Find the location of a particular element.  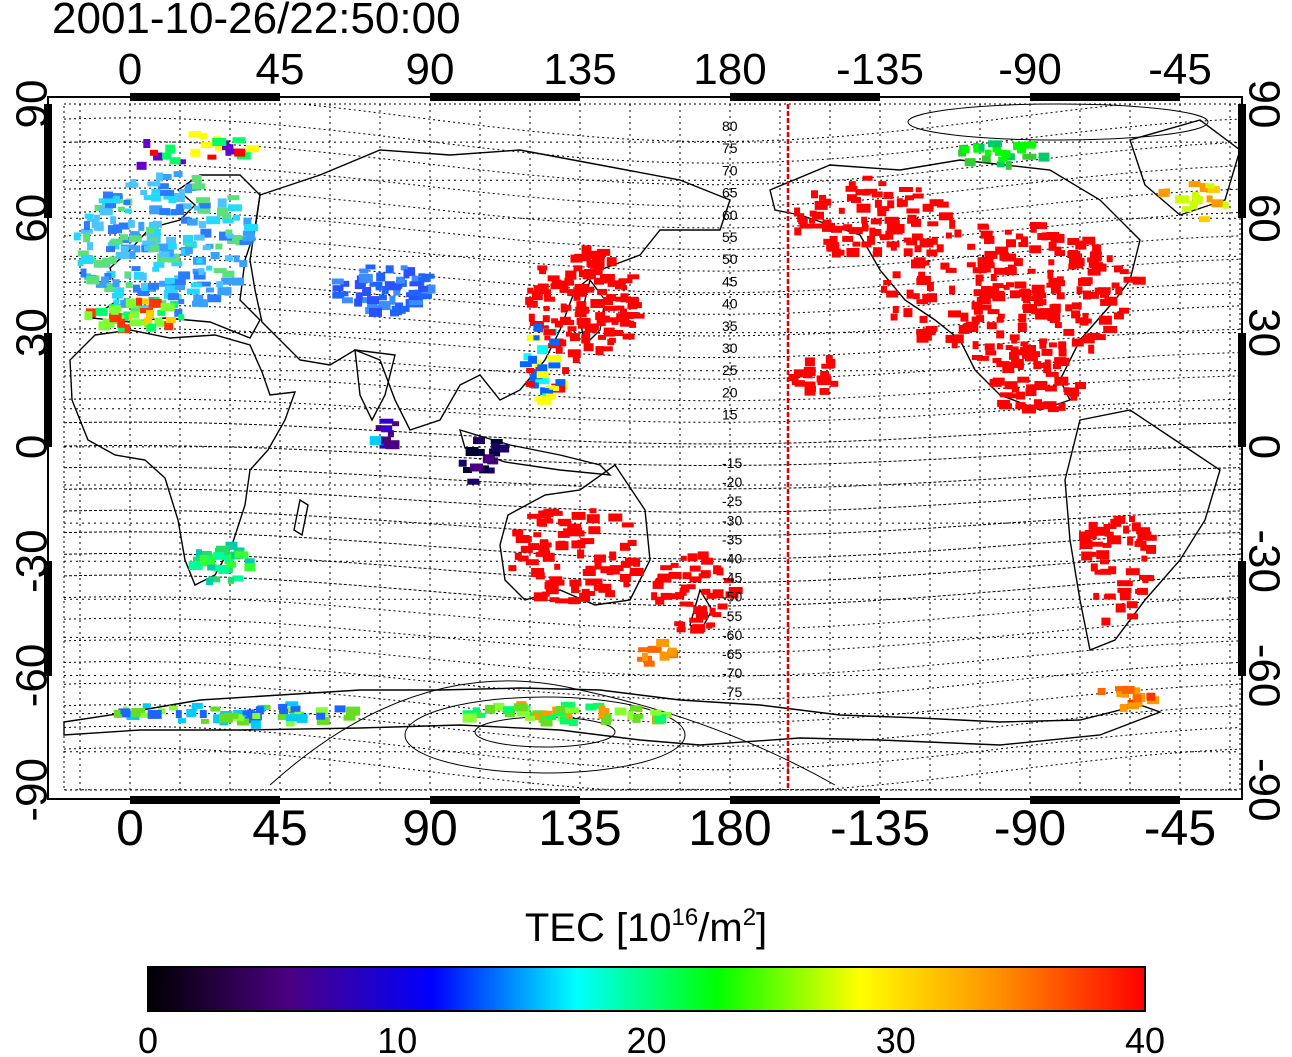

contour-label: 45 is located at coordinates (730, 281).